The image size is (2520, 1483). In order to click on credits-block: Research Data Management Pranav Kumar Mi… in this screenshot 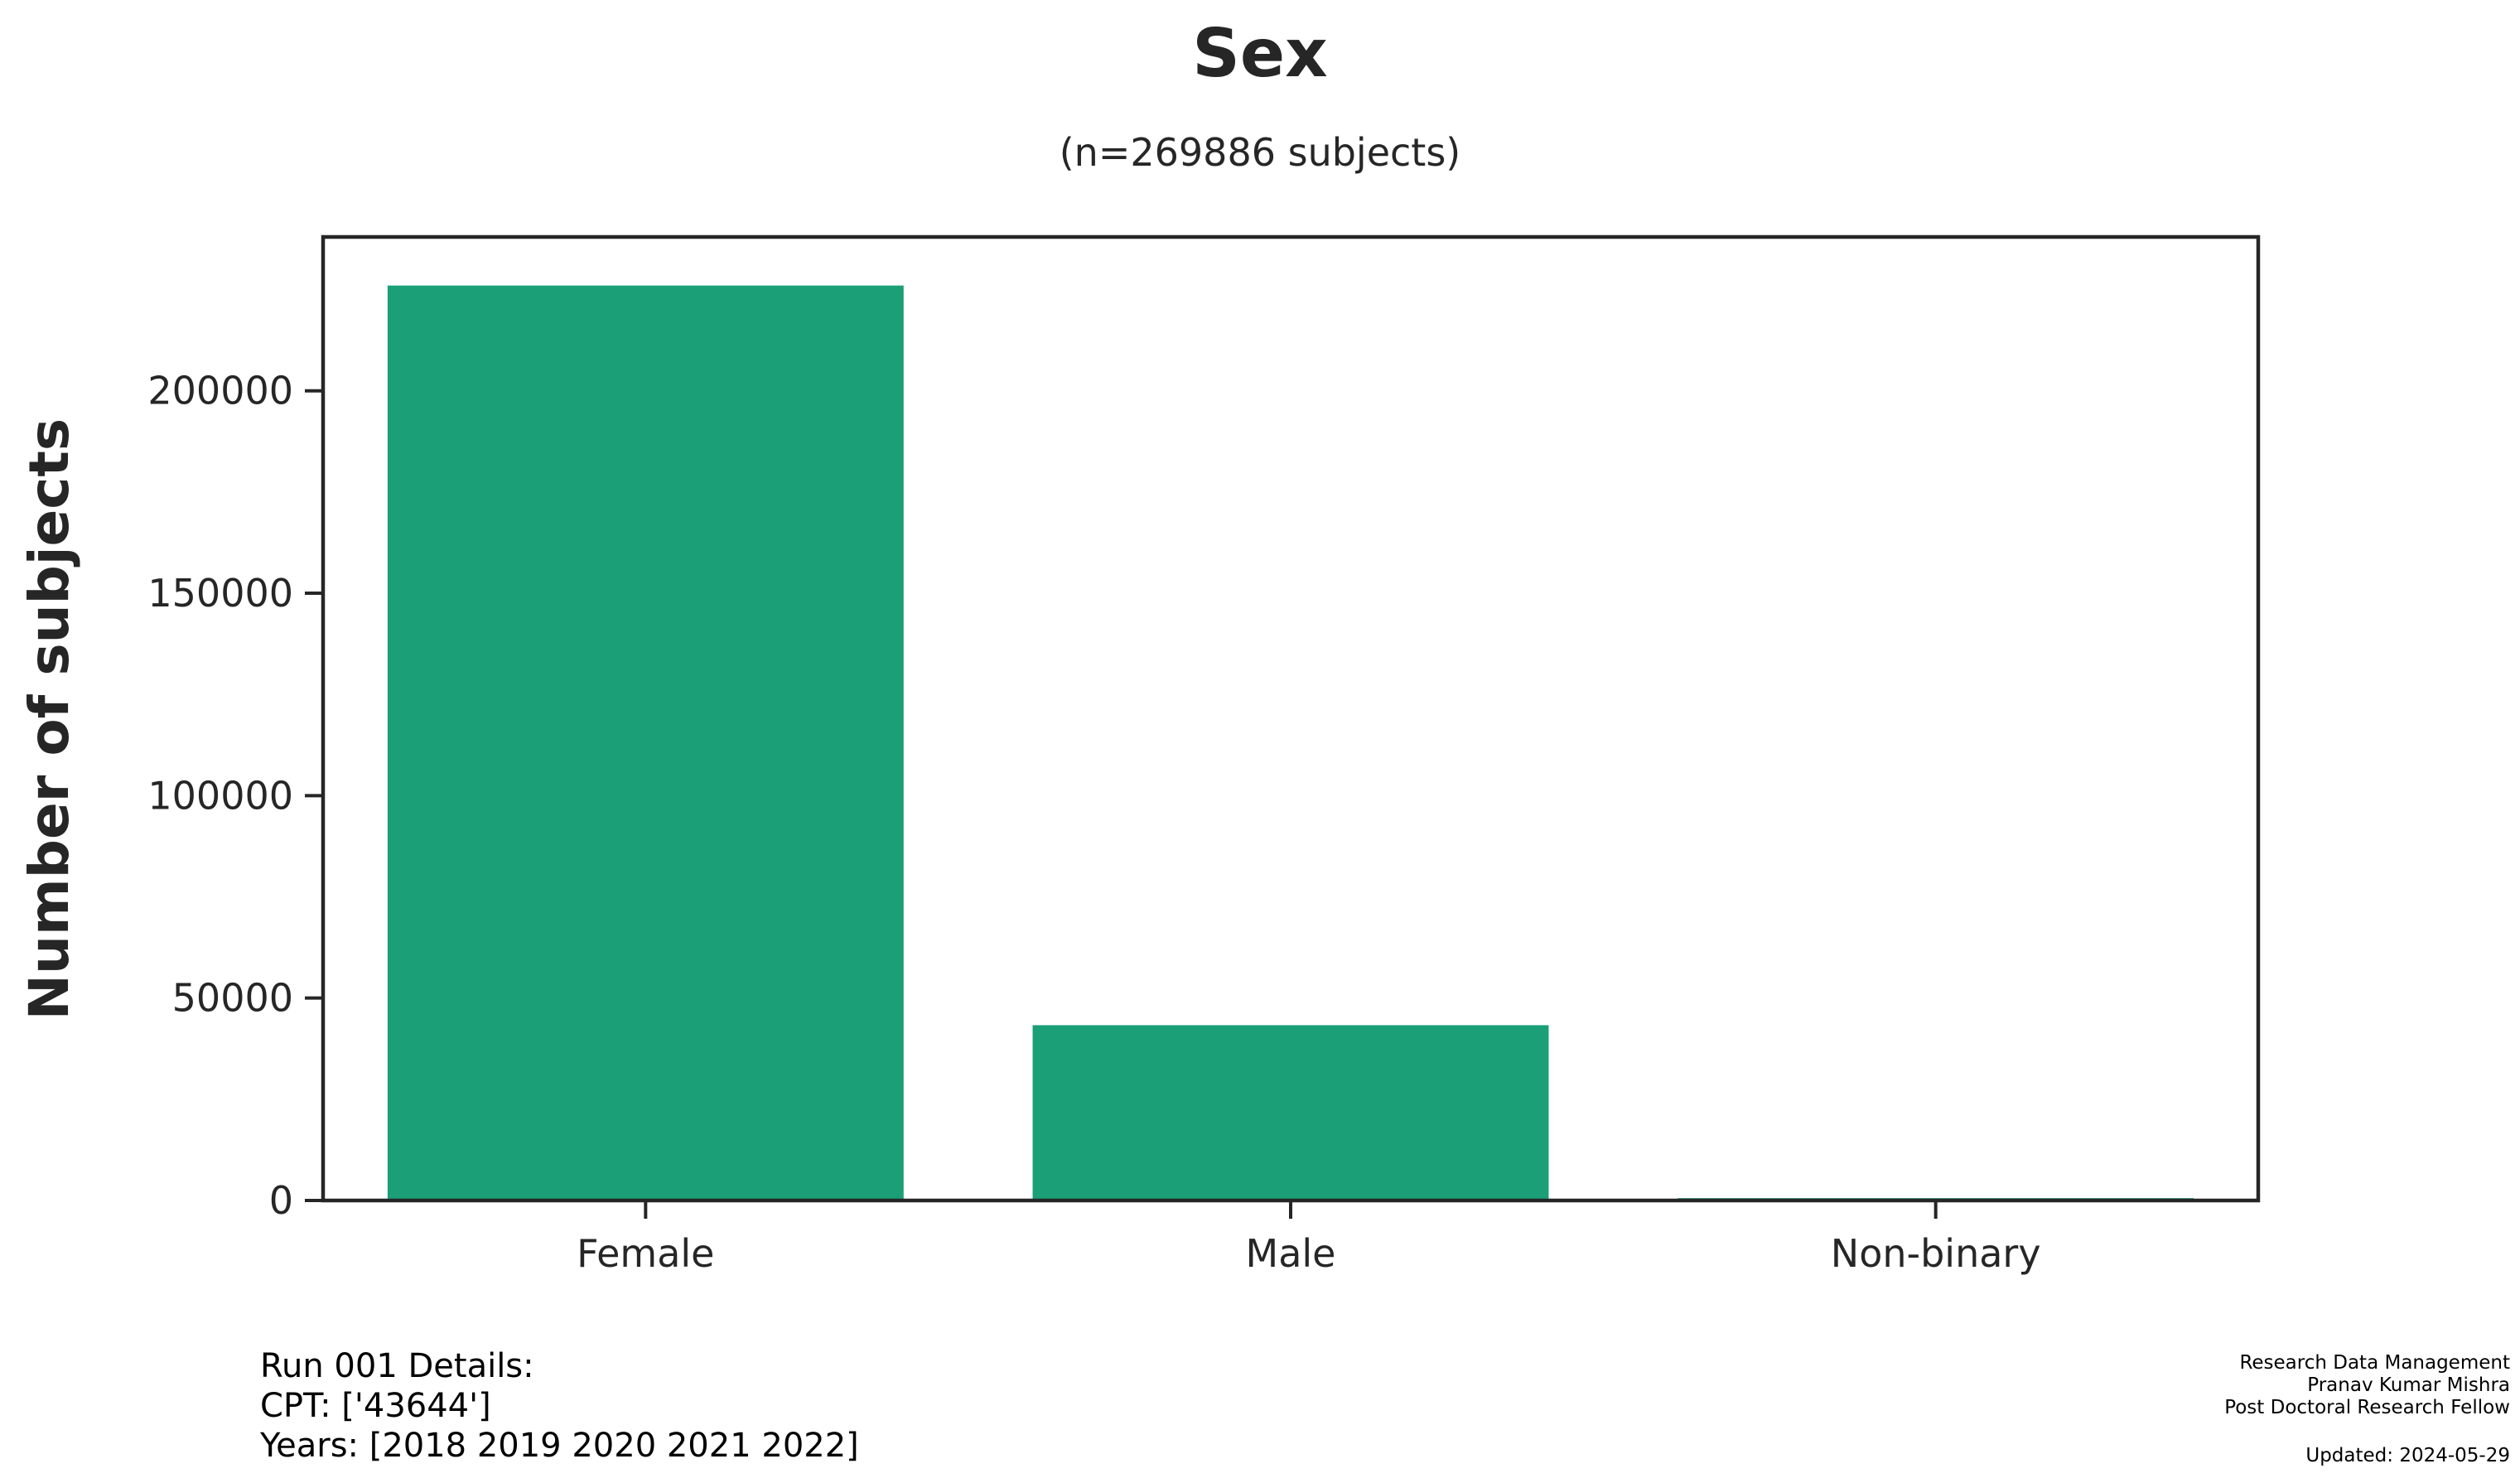, I will do `click(2367, 1409)`.